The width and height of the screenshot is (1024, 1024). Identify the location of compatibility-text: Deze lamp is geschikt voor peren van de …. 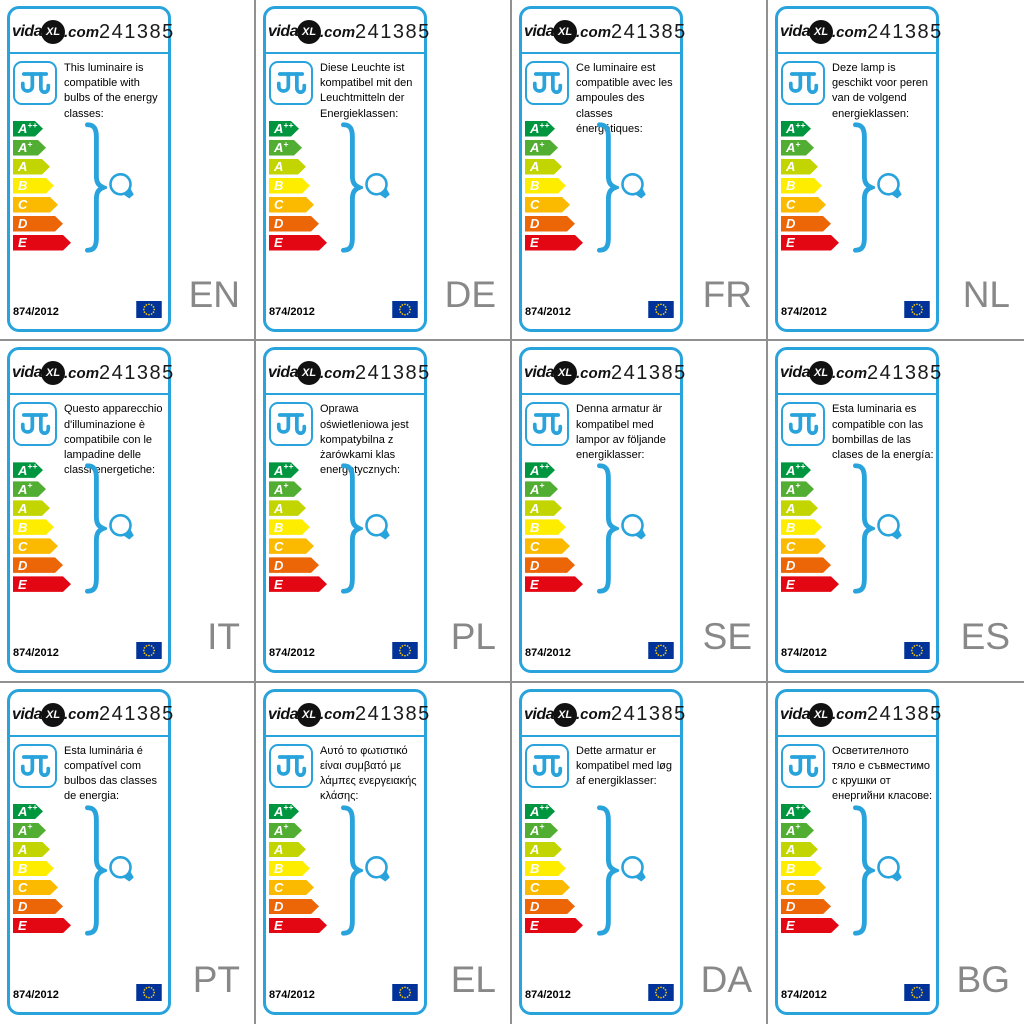
(880, 91).